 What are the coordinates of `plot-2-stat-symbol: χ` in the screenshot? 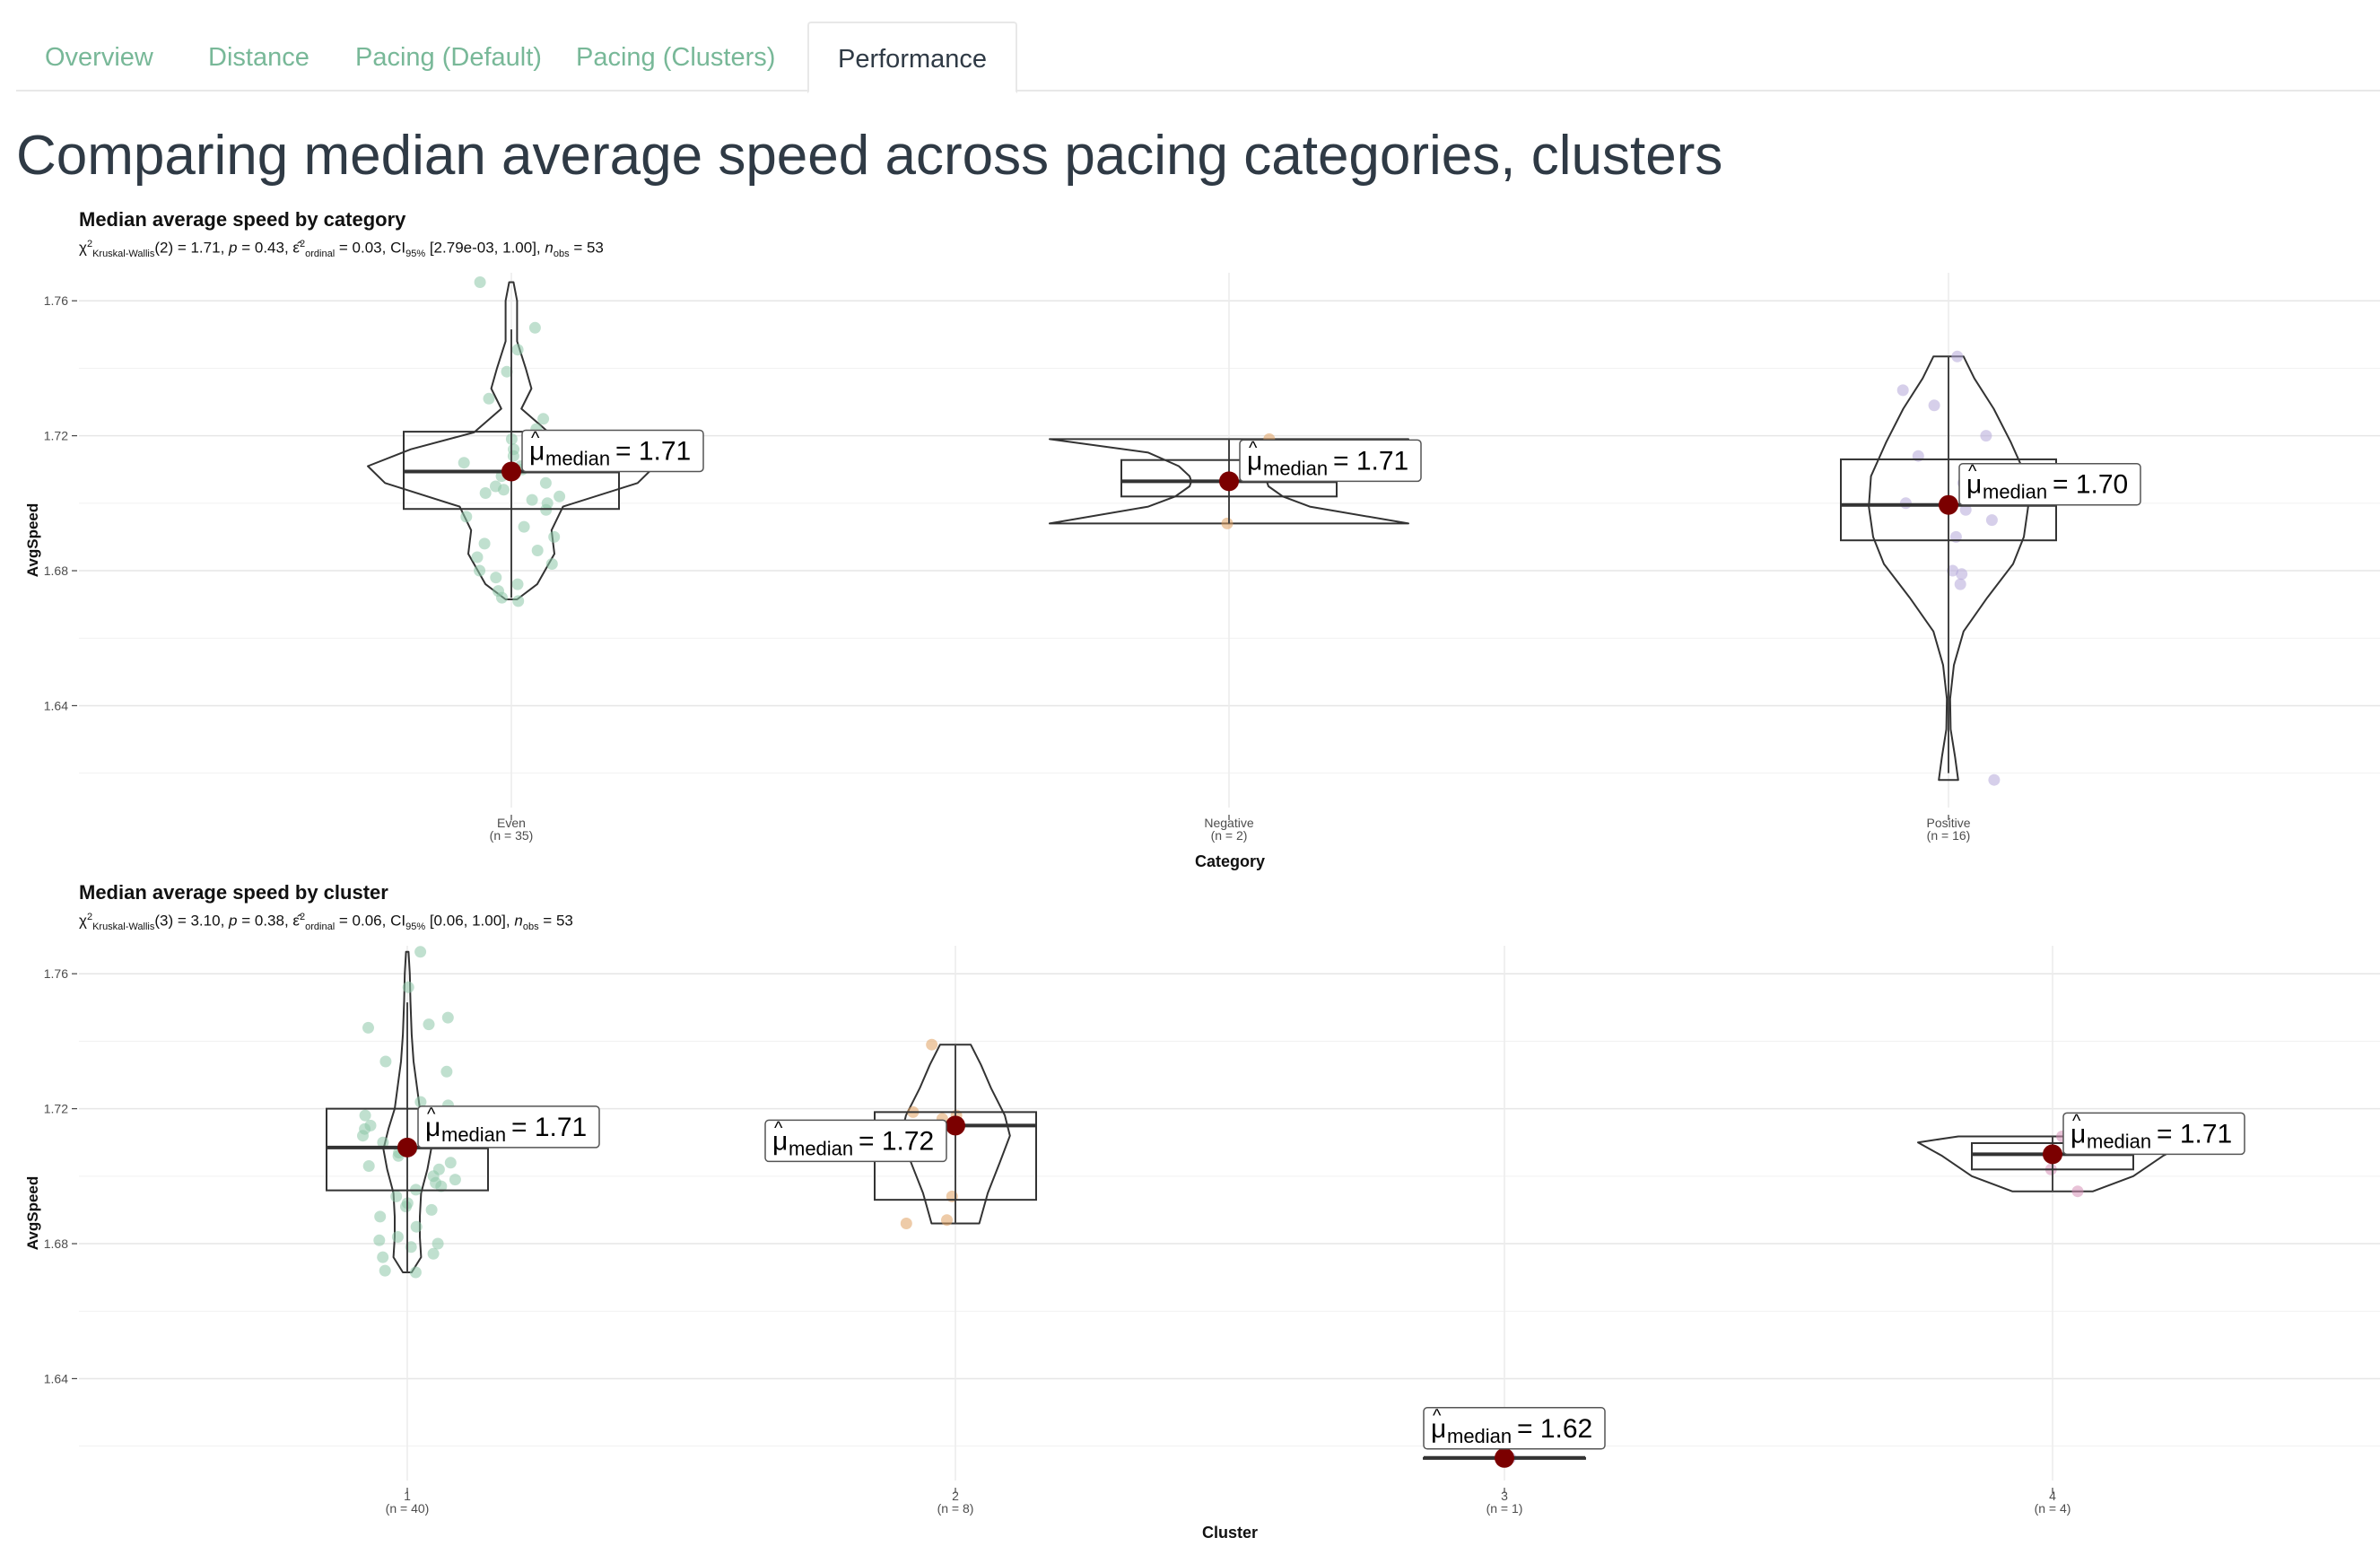 It's located at (83, 921).